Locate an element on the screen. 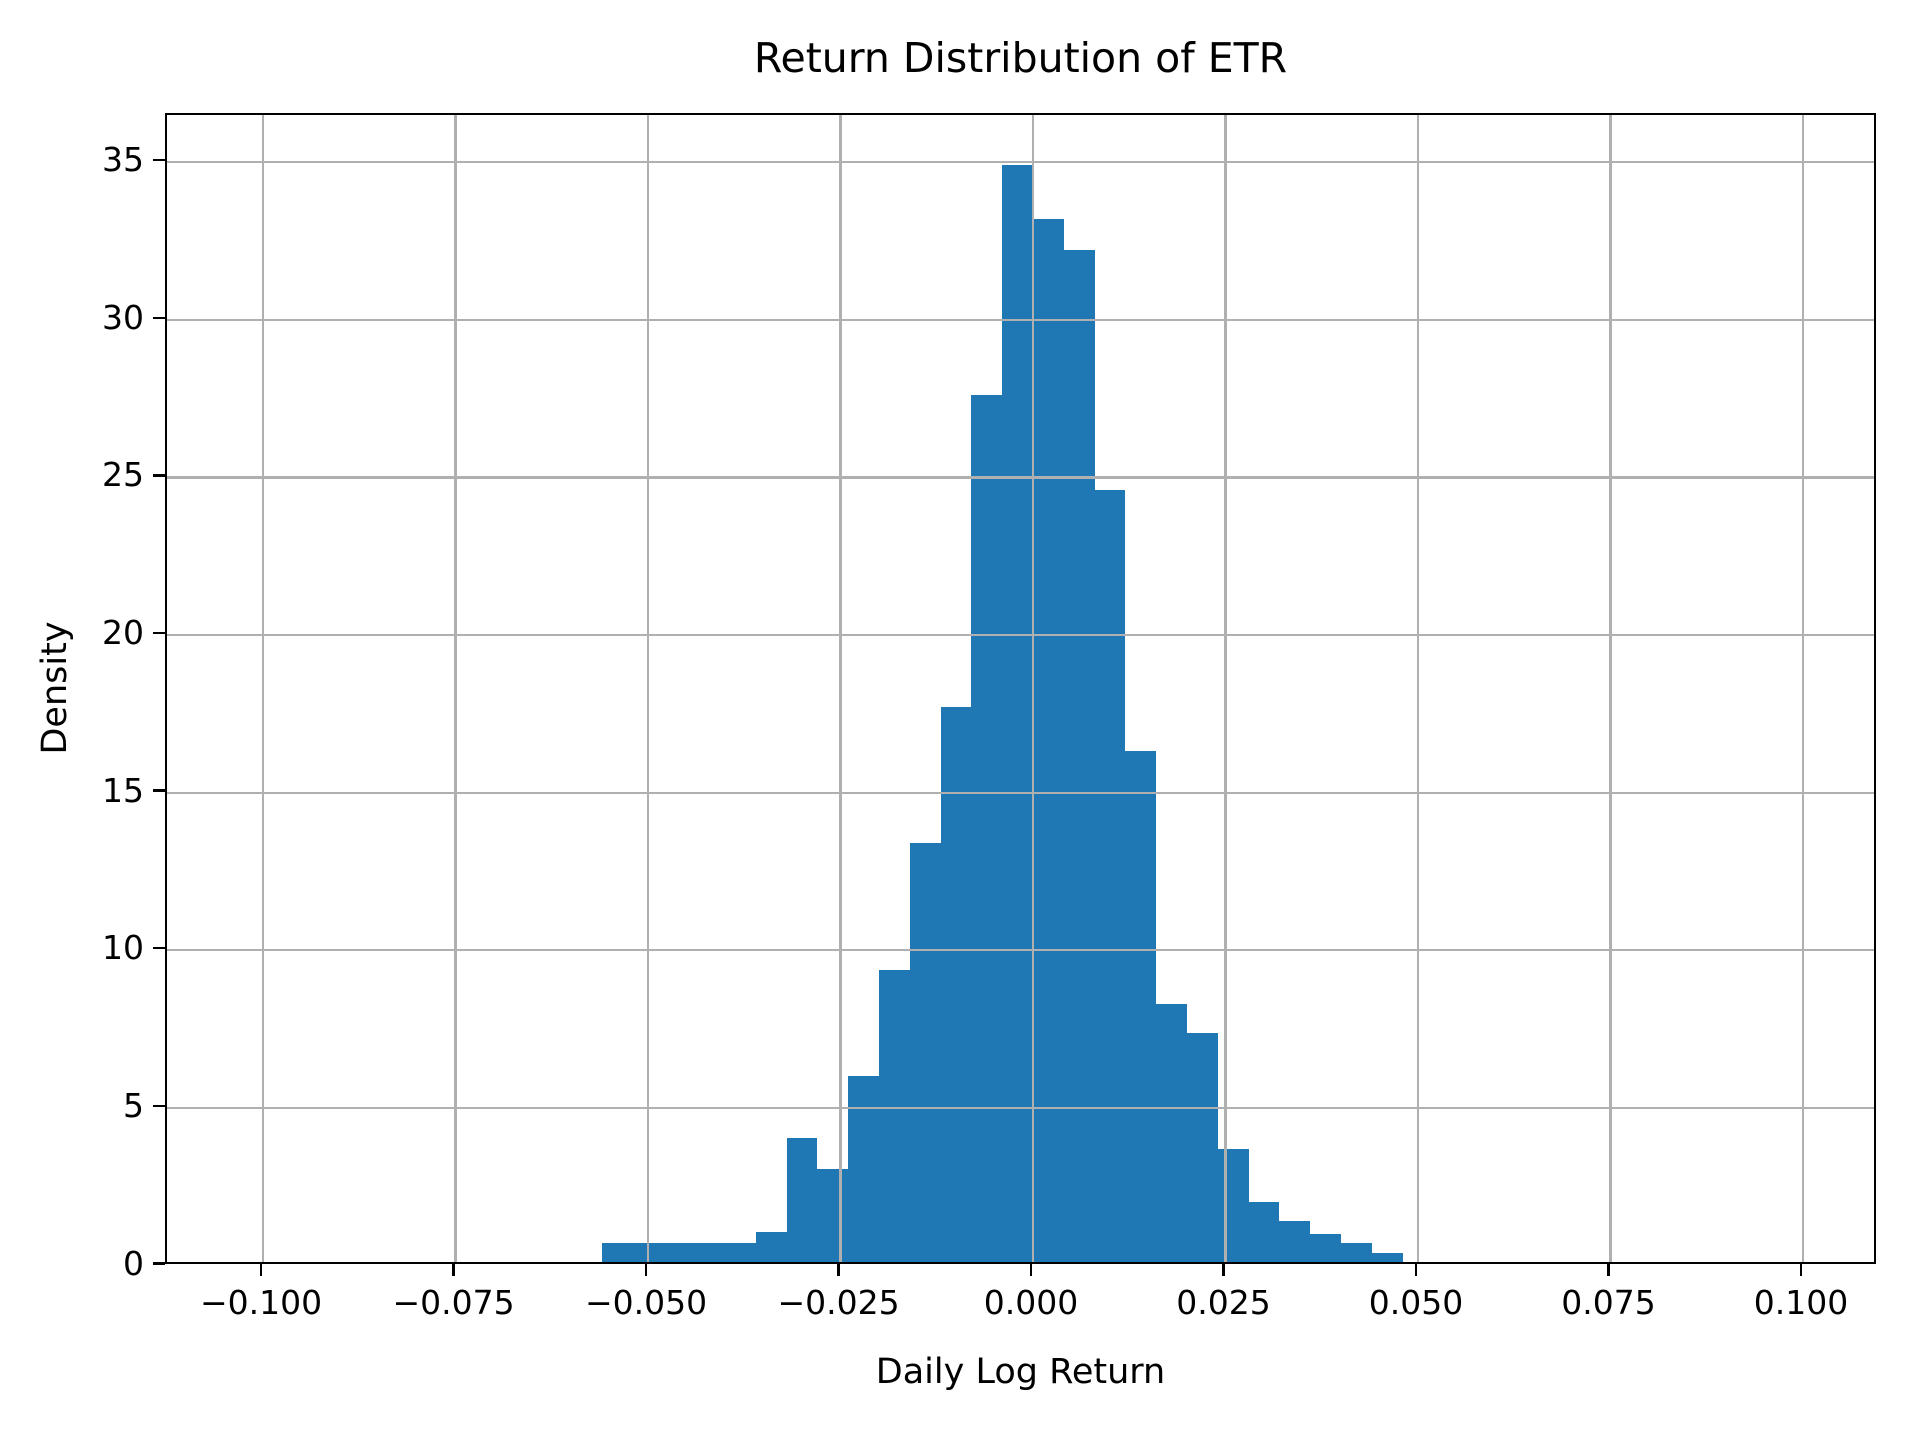  y-tick-label: 0 is located at coordinates (133, 1263).